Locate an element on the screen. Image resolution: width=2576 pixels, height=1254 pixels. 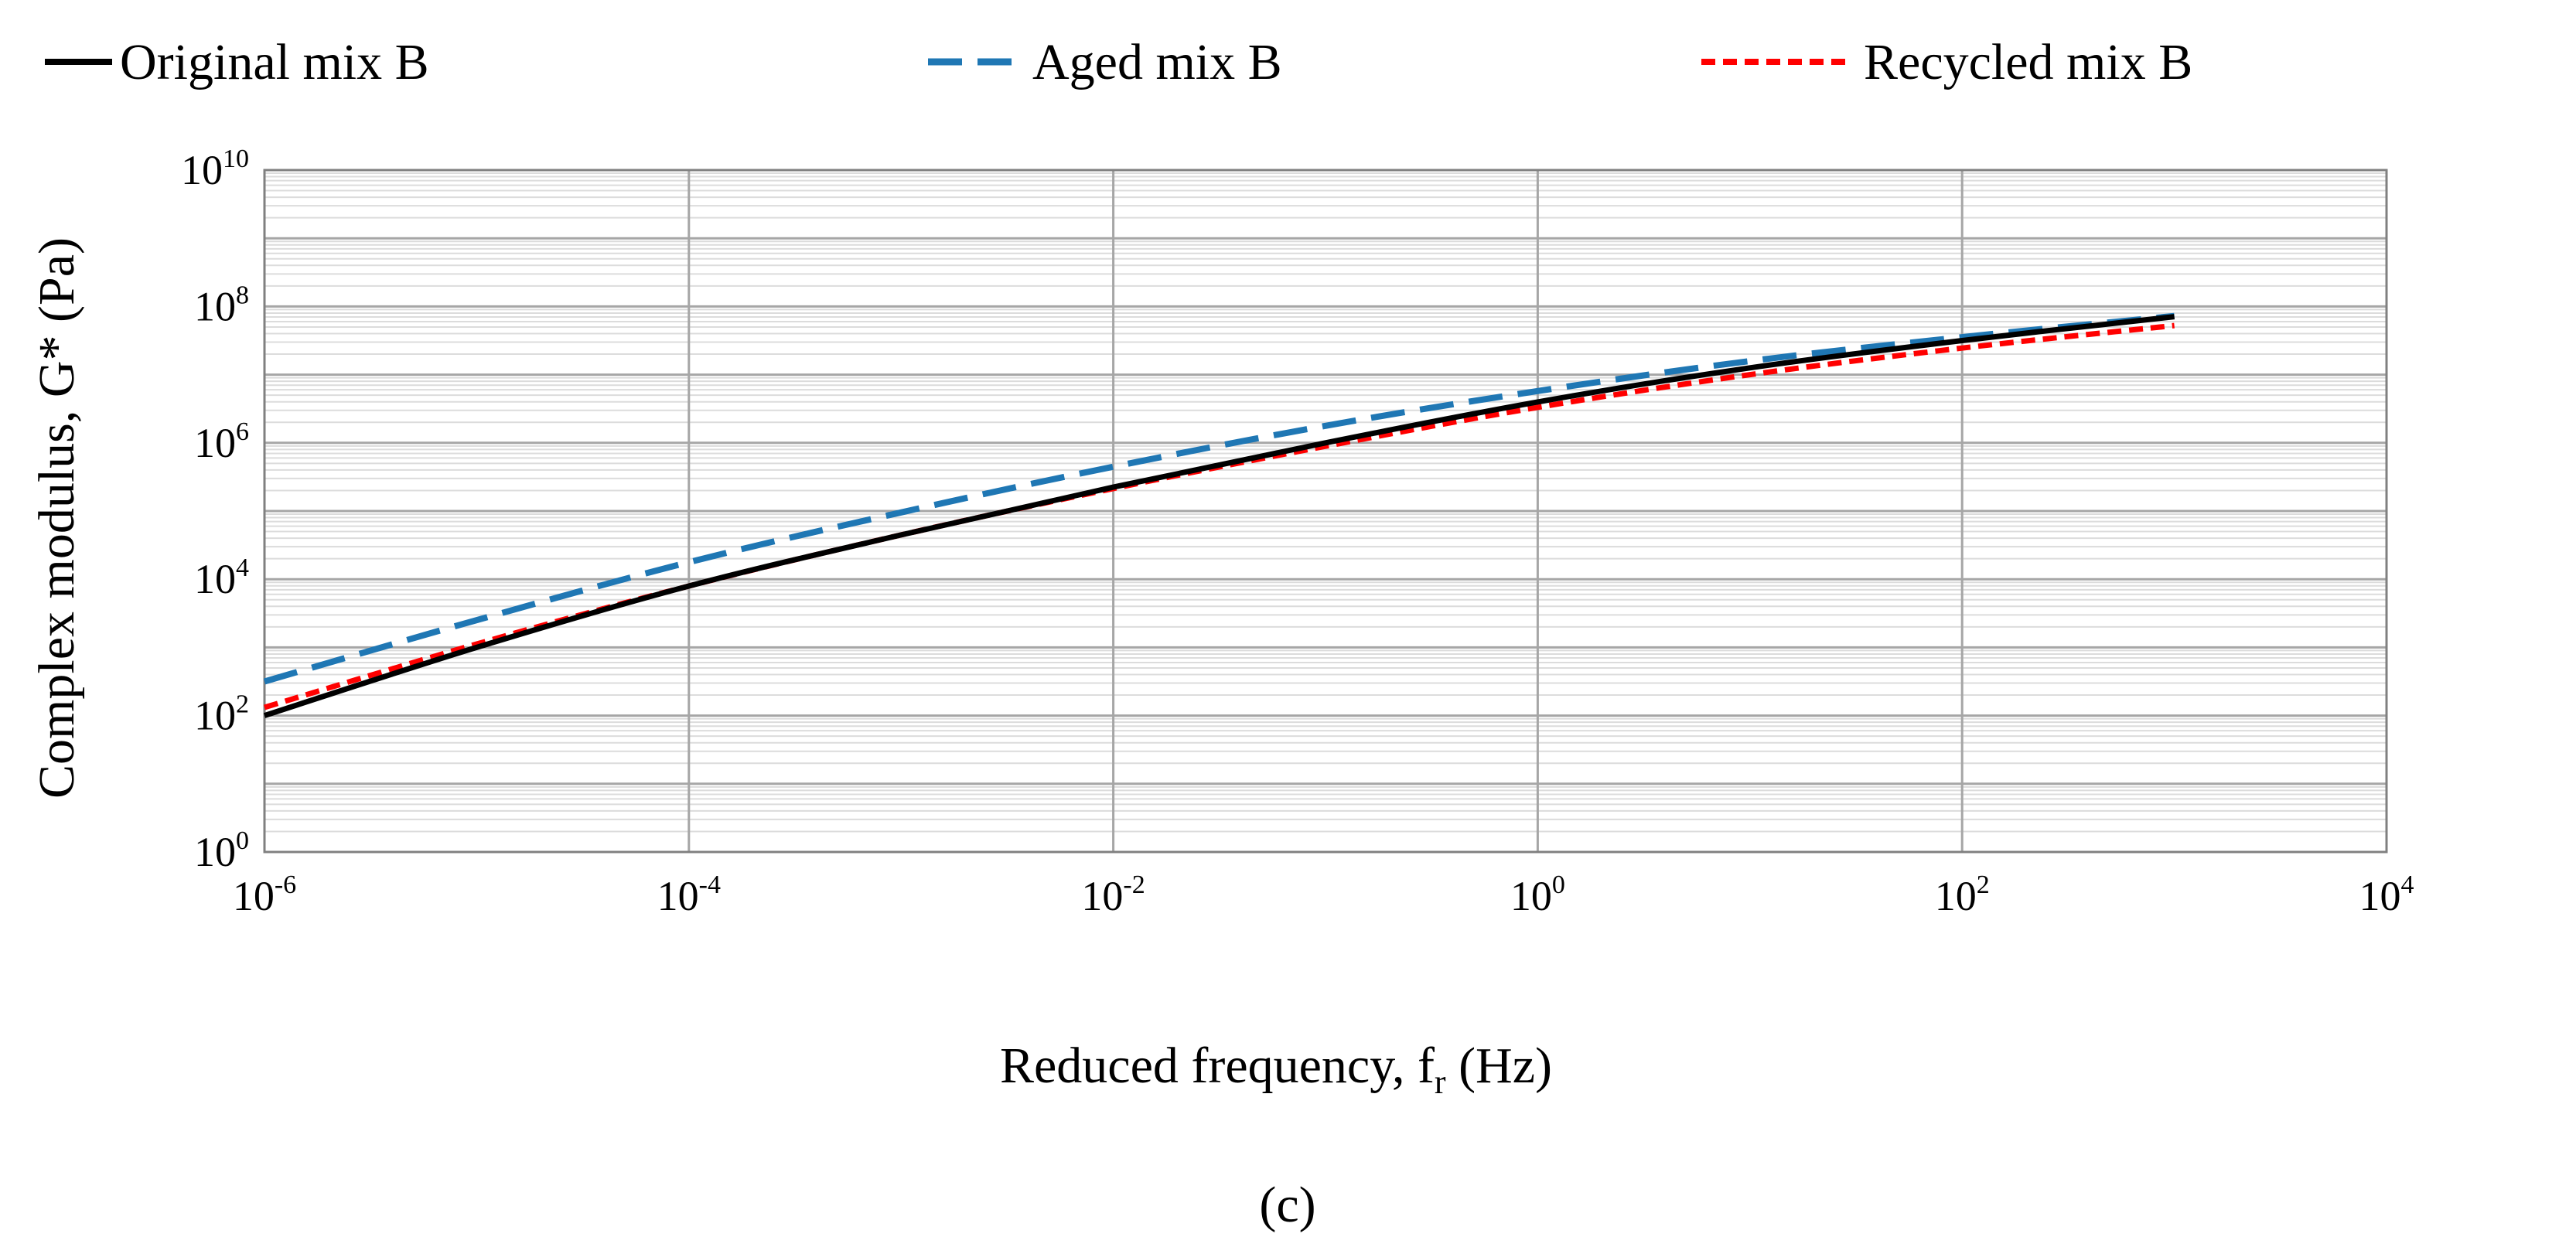
y-tick-label: 10¹⁰ is located at coordinates (215, 169).